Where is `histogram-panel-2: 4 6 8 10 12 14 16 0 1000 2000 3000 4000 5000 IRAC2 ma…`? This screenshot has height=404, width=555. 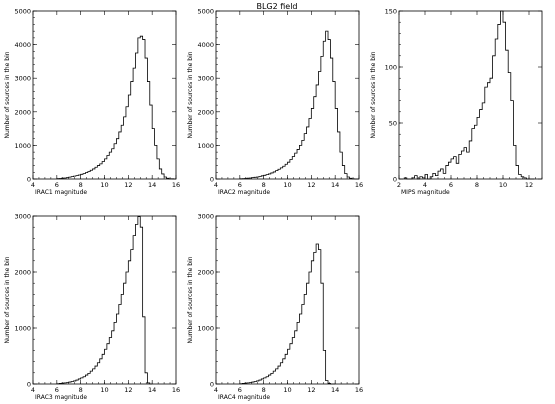
histogram-panel-2: 4 6 8 10 12 14 16 0 1000 2000 3000 4000 5000 IRAC2 ma… is located at coordinates (275, 102).